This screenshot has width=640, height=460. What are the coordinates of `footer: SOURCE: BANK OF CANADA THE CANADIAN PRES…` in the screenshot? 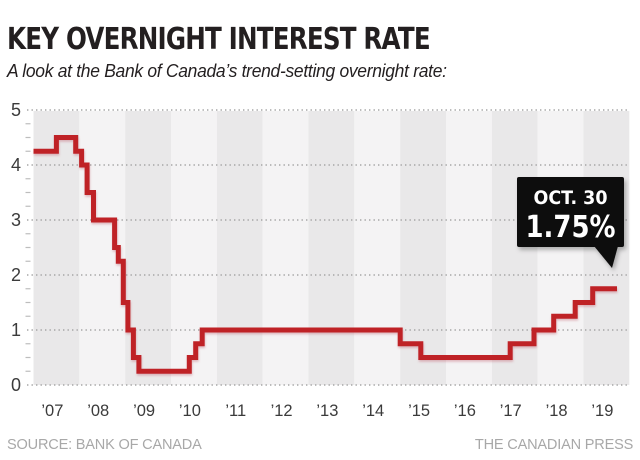 It's located at (320, 445).